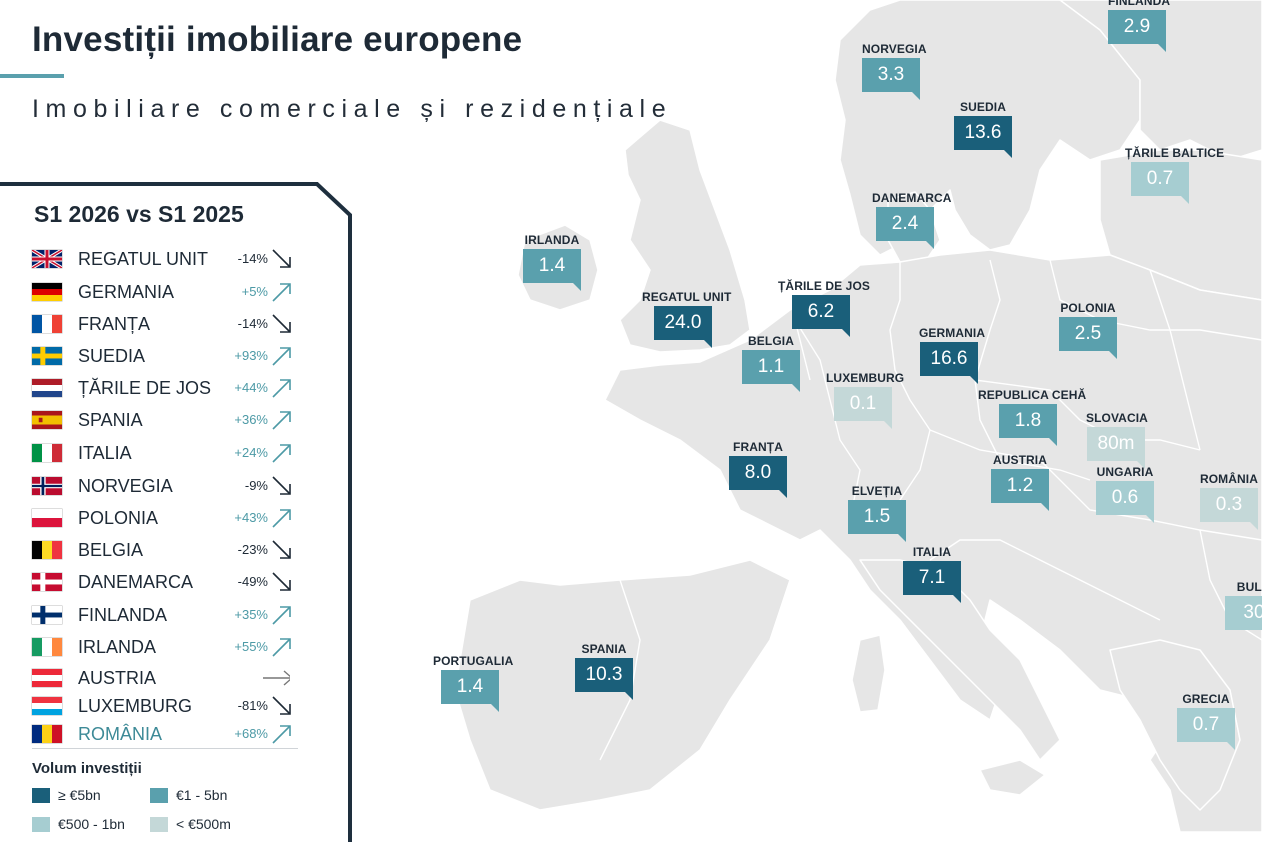  What do you see at coordinates (821, 316) in the screenshot?
I see `map-value-badge: 6.2` at bounding box center [821, 316].